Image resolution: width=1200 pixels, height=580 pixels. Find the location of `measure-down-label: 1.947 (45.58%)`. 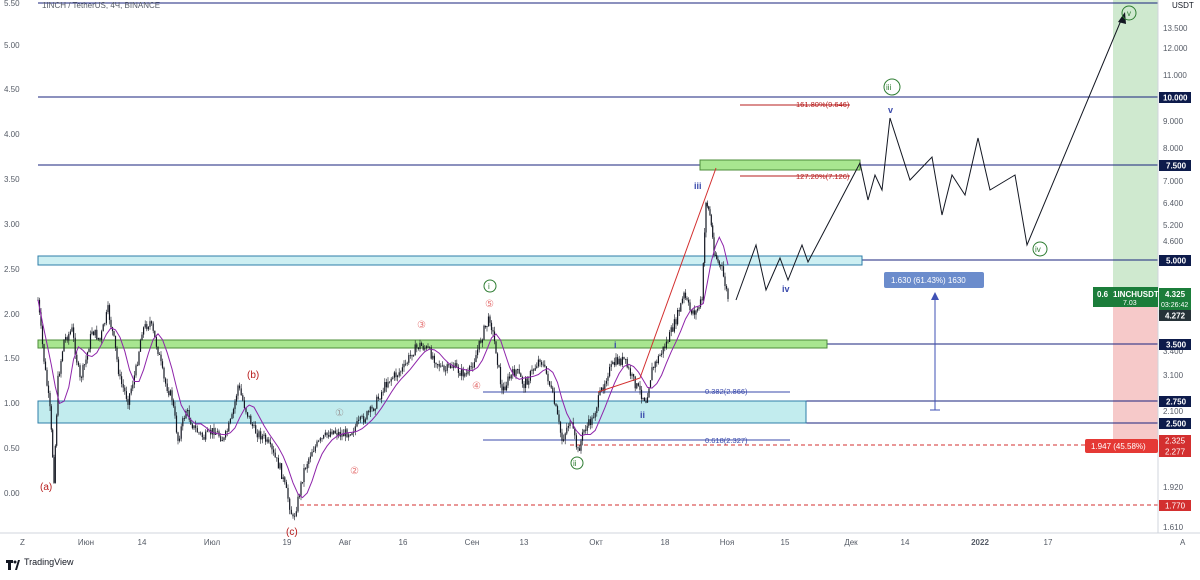

measure-down-label: 1.947 (45.58%) is located at coordinates (1121, 446).